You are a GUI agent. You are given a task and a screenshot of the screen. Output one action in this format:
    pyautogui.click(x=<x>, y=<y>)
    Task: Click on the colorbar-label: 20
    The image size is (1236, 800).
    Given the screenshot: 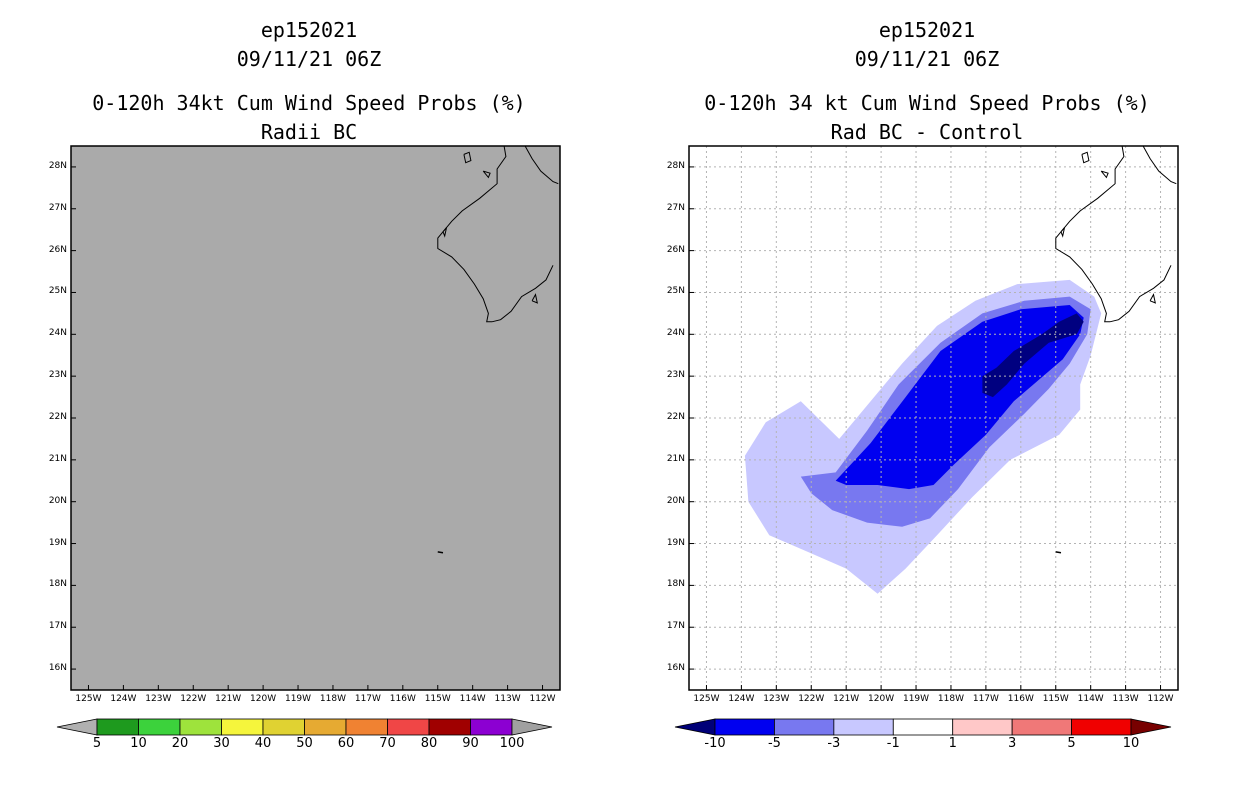 What is the action you would take?
    pyautogui.click(x=180, y=743)
    